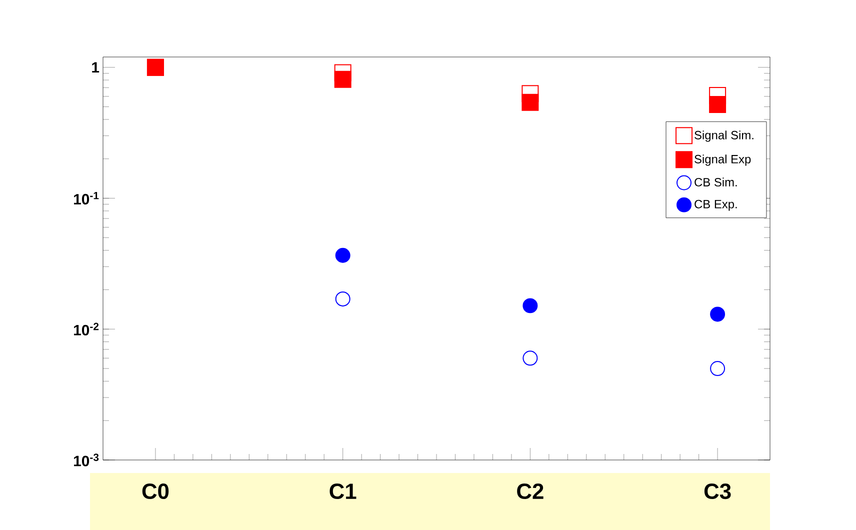  I want to click on y-tick-label: 10$^{-3}$, so click(86, 460).